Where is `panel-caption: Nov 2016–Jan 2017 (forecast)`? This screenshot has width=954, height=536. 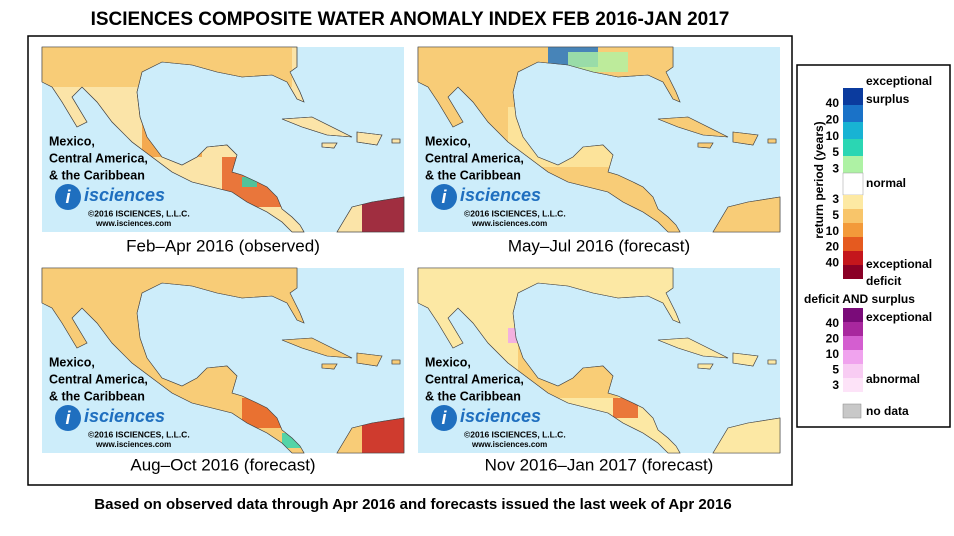
panel-caption: Nov 2016–Jan 2017 (forecast) is located at coordinates (599, 464).